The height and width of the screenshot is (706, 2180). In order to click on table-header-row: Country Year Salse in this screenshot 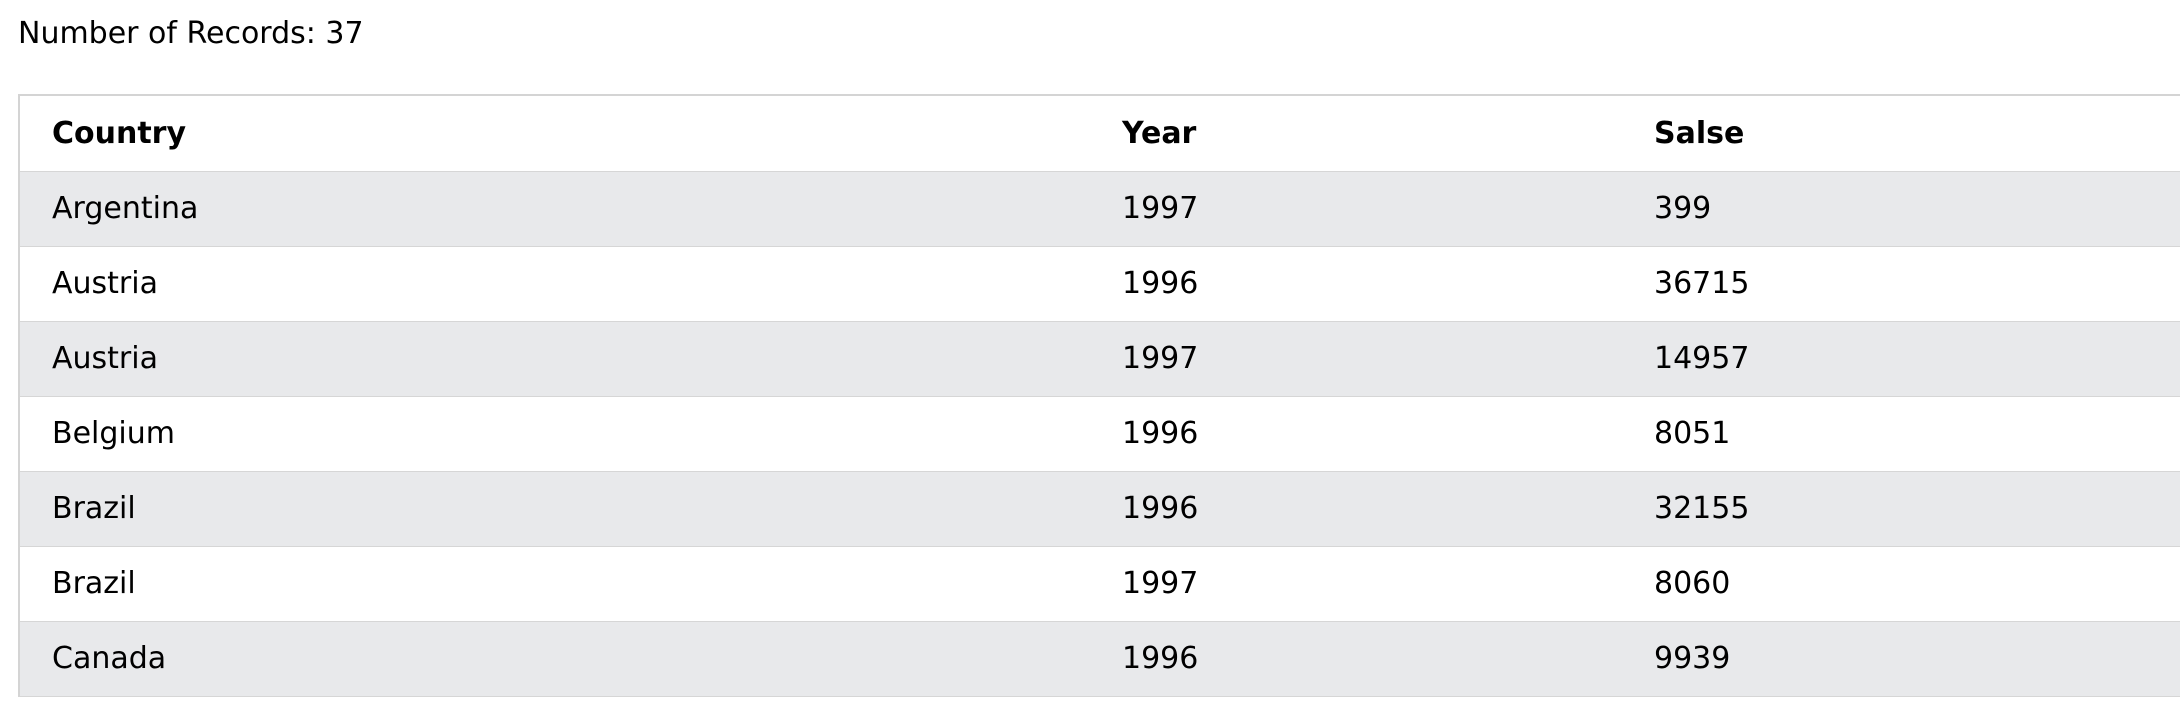, I will do `click(1100, 134)`.